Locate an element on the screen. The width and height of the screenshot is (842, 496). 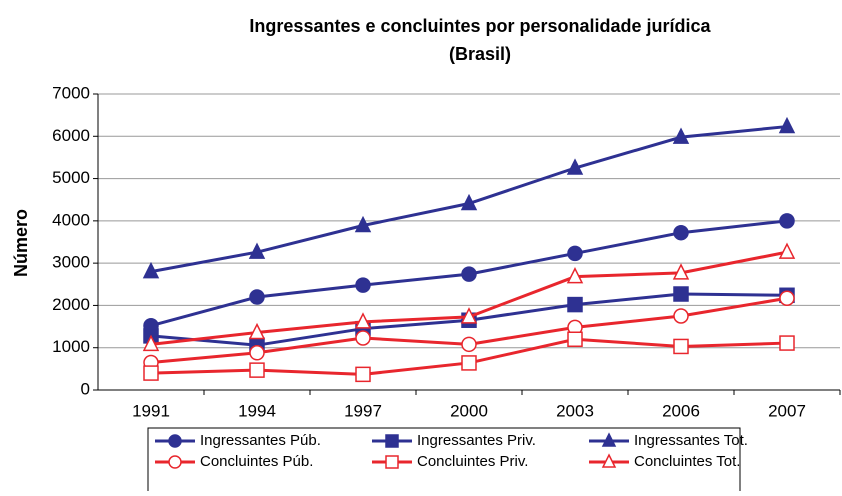
x-tick-label: 1991 is located at coordinates (151, 410).